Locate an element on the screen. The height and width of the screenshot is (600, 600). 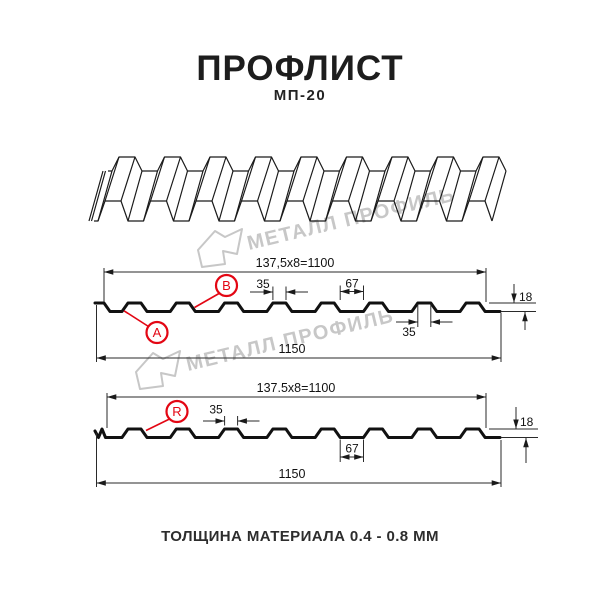
profile-section-r: 137.5x8=1100 35 67 18 1150 R is located at coordinates (315, 434).